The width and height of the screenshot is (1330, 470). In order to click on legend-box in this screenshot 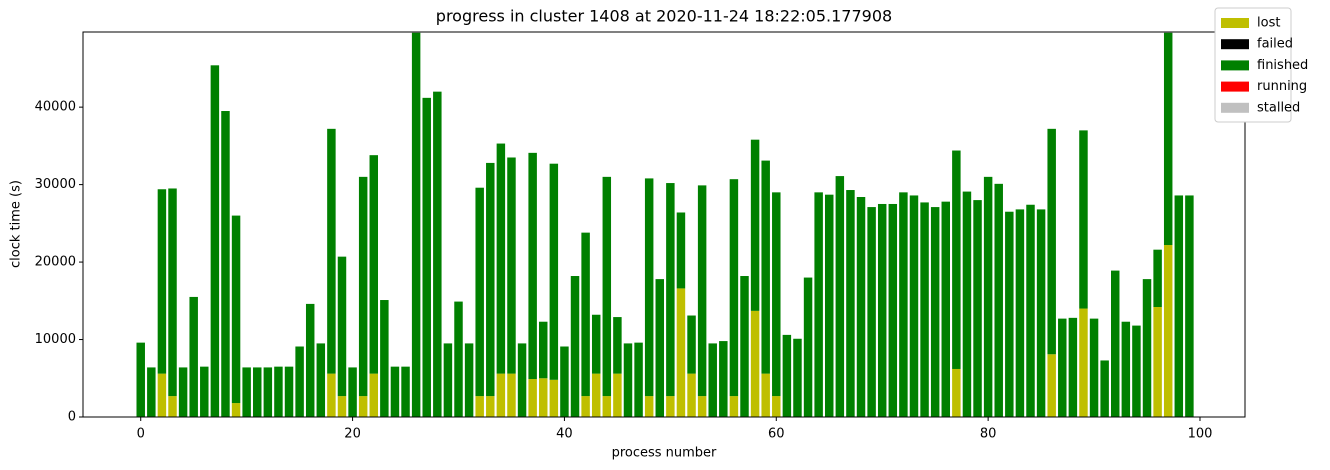, I will do `click(1253, 65)`.